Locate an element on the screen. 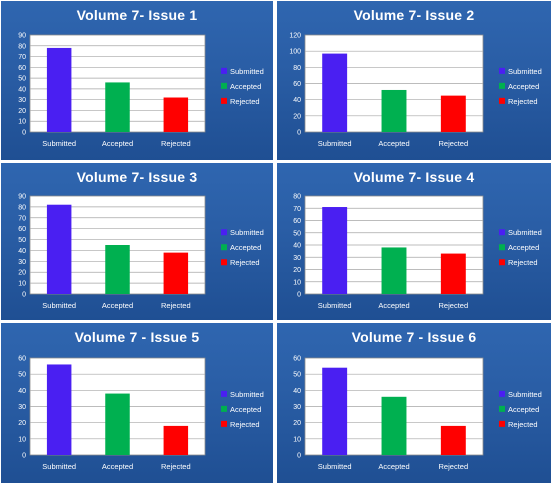 Image resolution: width=552 pixels, height=488 pixels. chart-title: Volume 7- Issue 1 is located at coordinates (137, 15).